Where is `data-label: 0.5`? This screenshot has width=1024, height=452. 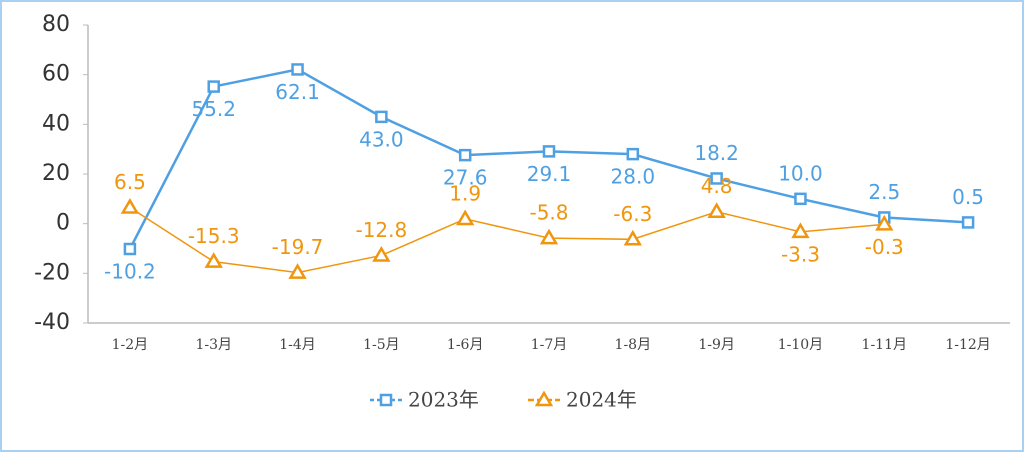
data-label: 0.5 is located at coordinates (968, 197).